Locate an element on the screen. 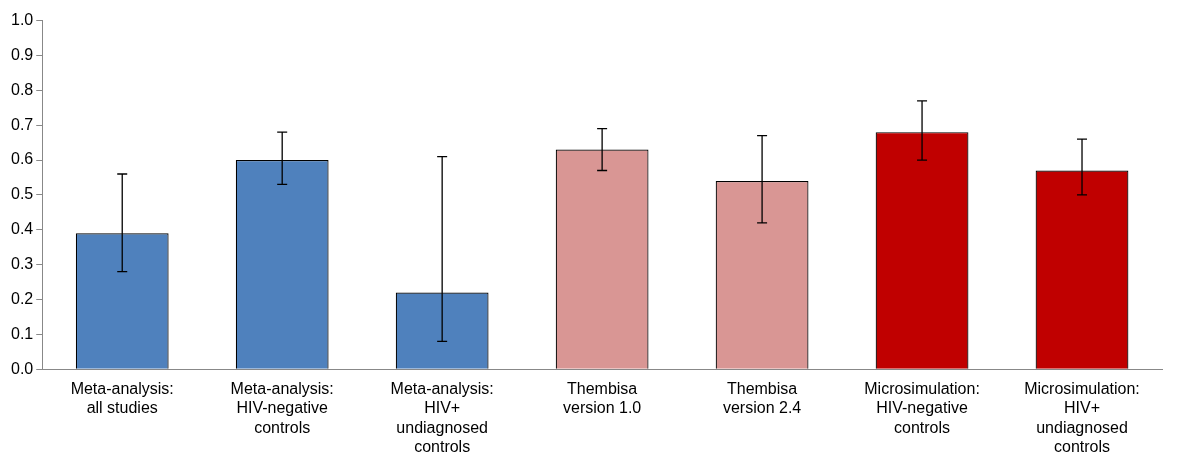 The image size is (1180, 468). y-tick-label: 0.5 is located at coordinates (22, 194).